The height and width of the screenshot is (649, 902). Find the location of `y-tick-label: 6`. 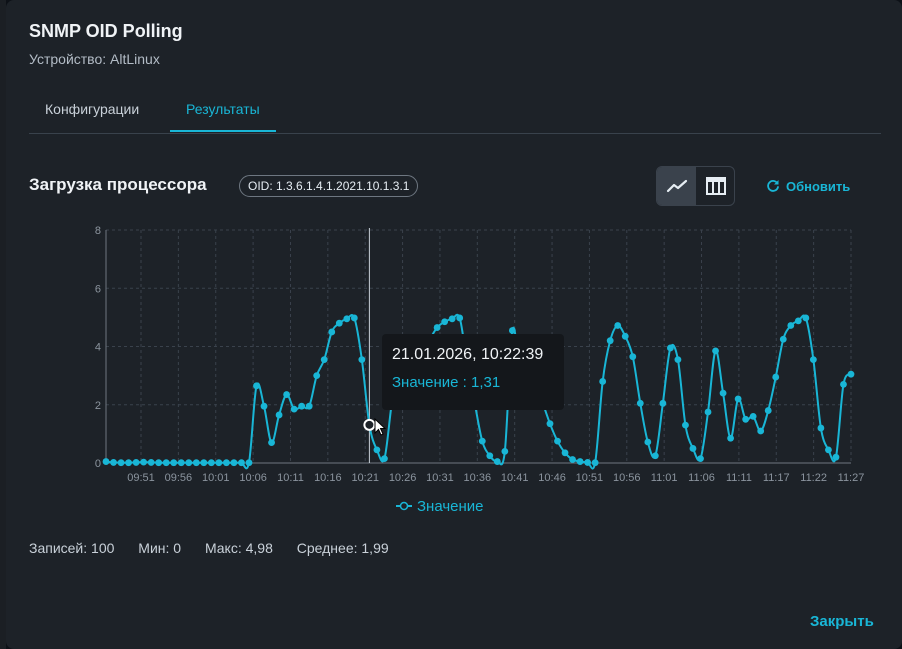

y-tick-label: 6 is located at coordinates (98, 289).